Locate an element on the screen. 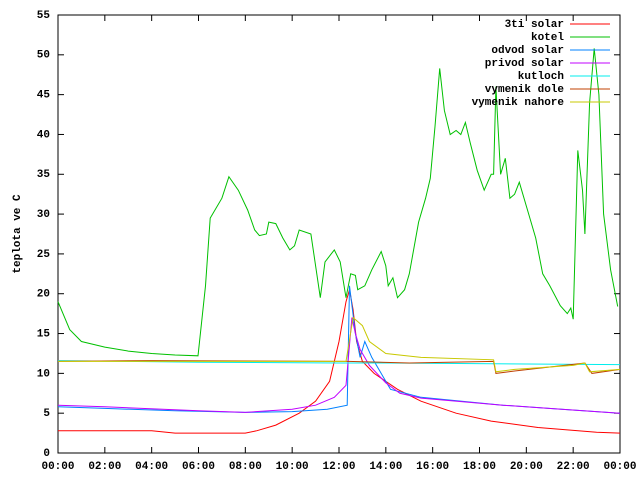 This screenshot has width=640, height=480. x-tick-label: 22:00 is located at coordinates (573, 467).